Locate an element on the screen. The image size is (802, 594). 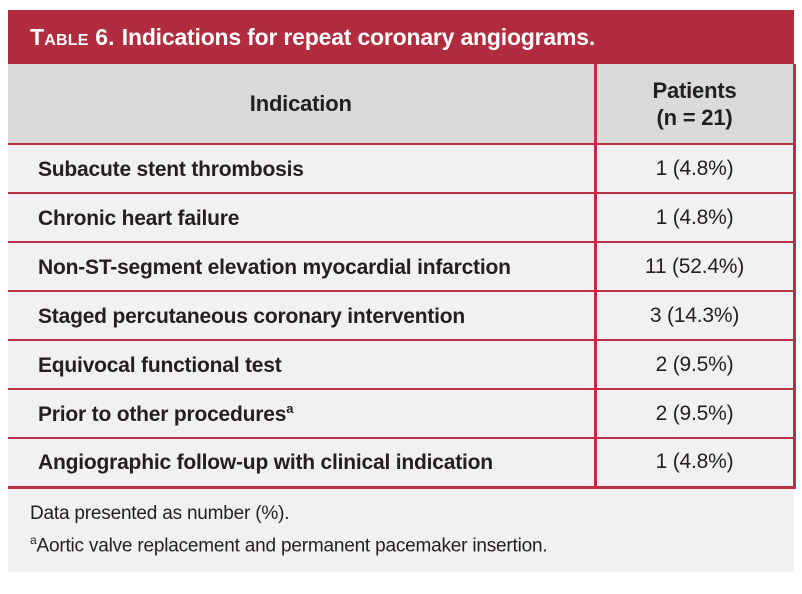
footnote-line1-text: Data presented as number (%). is located at coordinates (160, 513).